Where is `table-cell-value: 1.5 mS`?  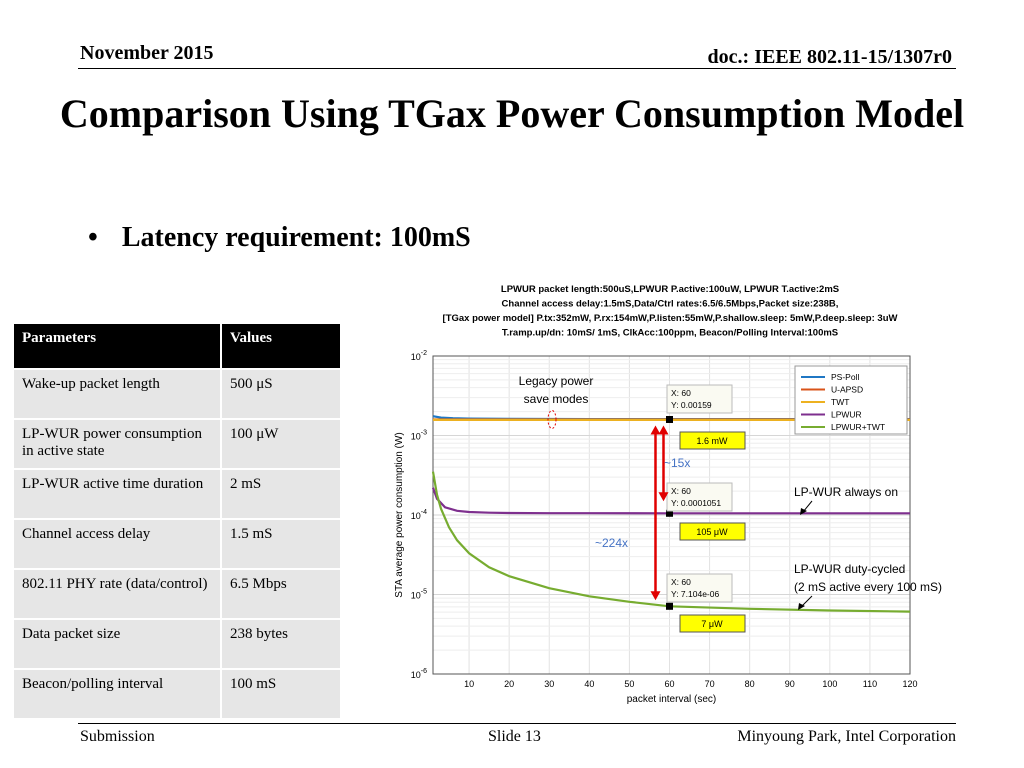
table-cell-value: 1.5 mS is located at coordinates (281, 544).